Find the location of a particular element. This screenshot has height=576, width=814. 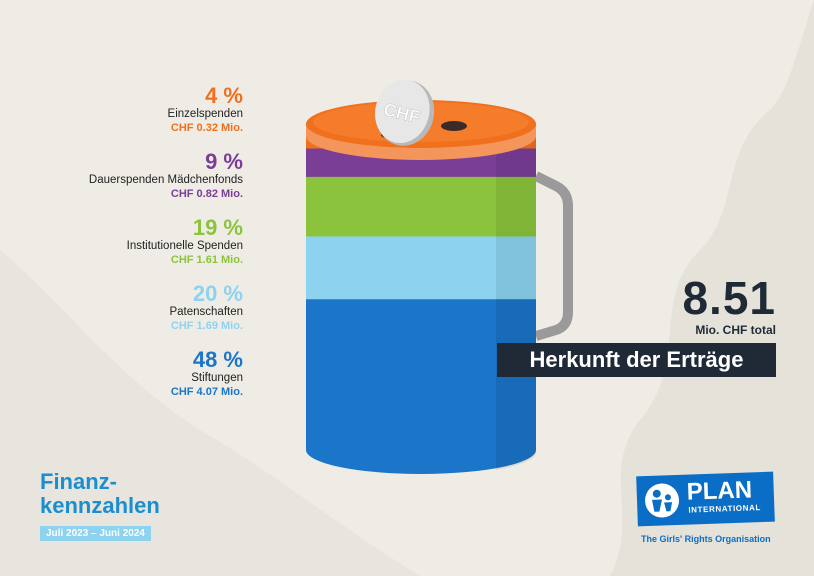

legend-item: 4 % Einzelspenden CHF 0.32 Mio. is located at coordinates (141, 110).